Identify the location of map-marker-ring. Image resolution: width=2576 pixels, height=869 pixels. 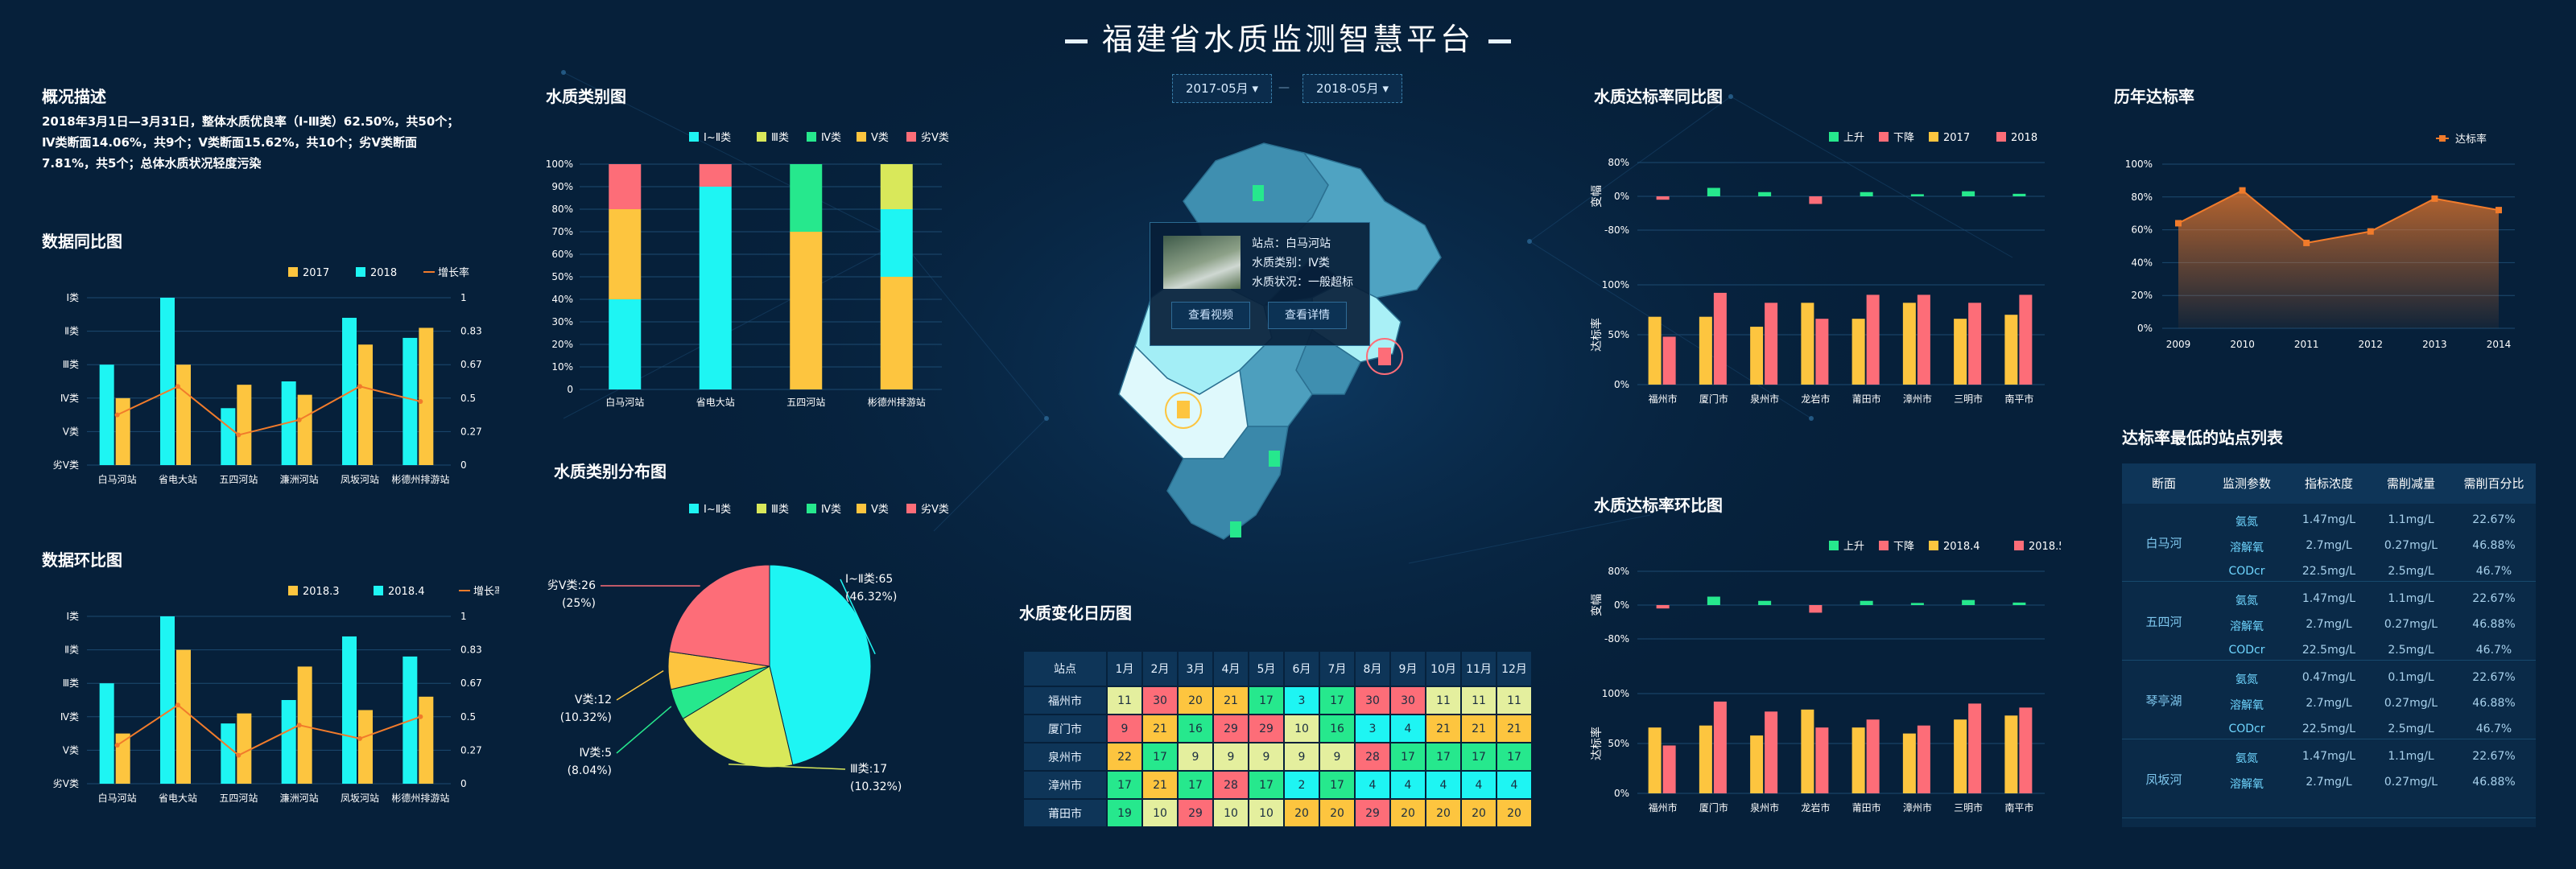
(1183, 410).